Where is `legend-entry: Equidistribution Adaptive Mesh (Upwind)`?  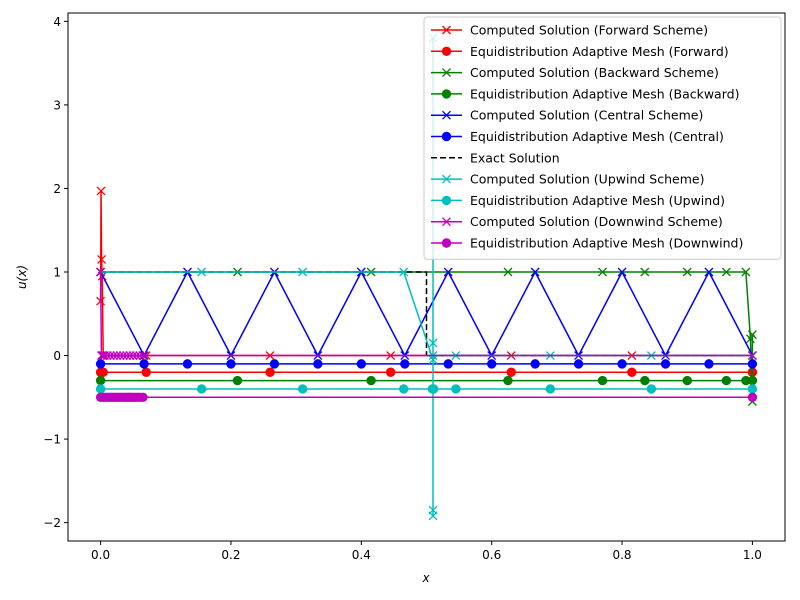 legend-entry: Equidistribution Adaptive Mesh (Upwind) is located at coordinates (578, 200).